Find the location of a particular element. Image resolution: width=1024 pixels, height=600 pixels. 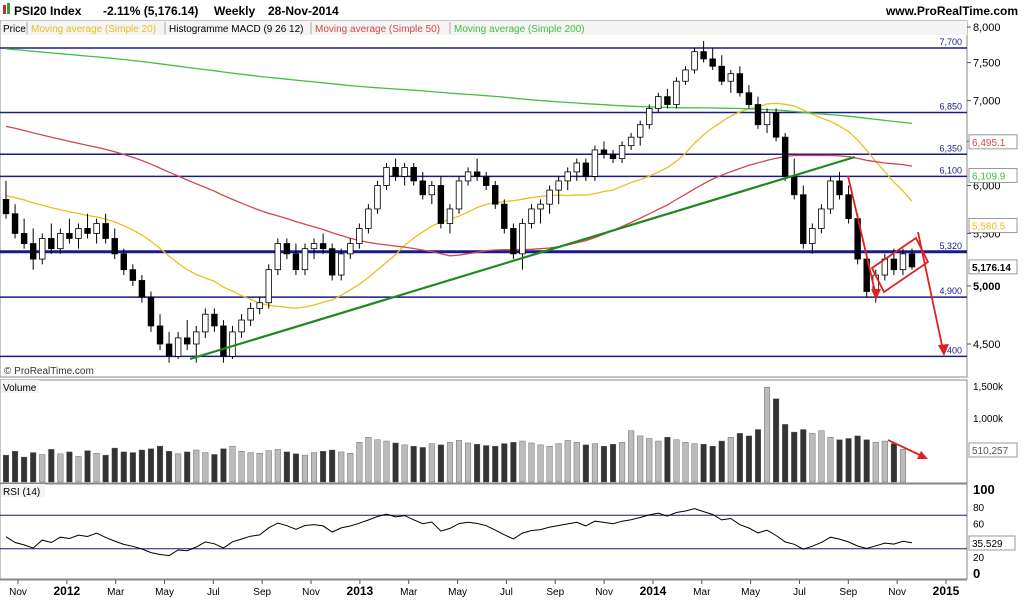

badge-label-1: 6,109.9 is located at coordinates (989, 176).